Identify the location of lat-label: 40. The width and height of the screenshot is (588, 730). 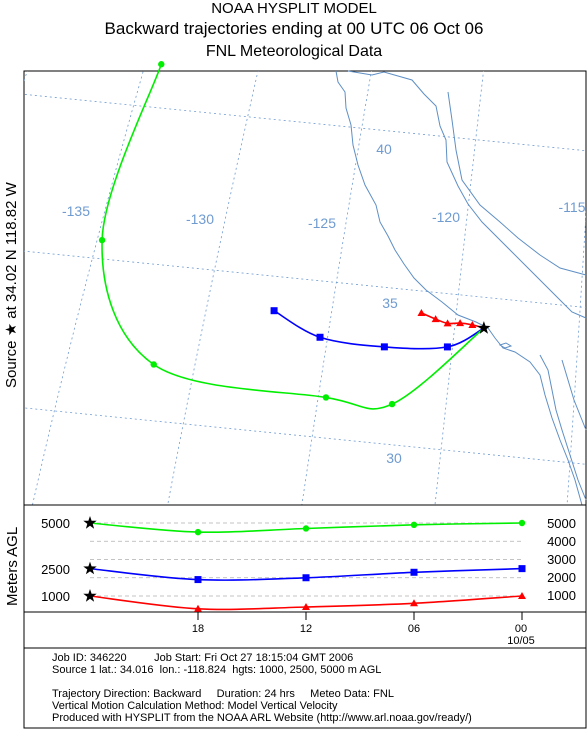
(384, 149).